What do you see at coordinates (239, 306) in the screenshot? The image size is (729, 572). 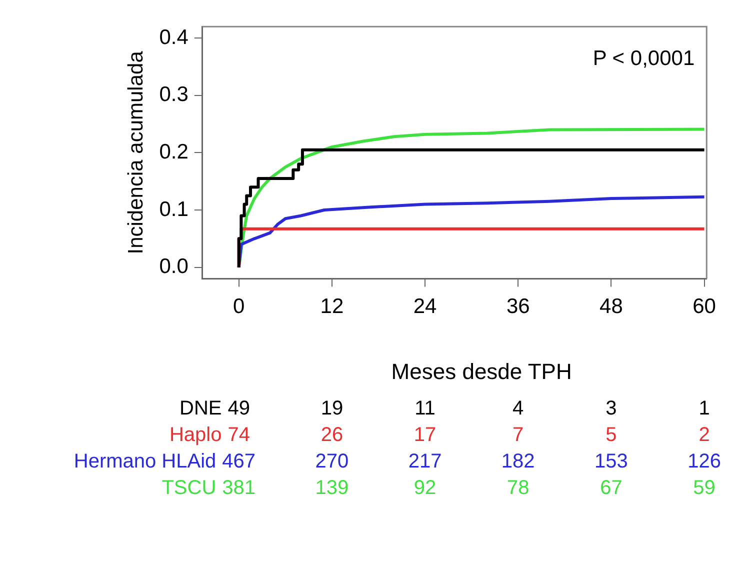 I see `x-tick-label: 0` at bounding box center [239, 306].